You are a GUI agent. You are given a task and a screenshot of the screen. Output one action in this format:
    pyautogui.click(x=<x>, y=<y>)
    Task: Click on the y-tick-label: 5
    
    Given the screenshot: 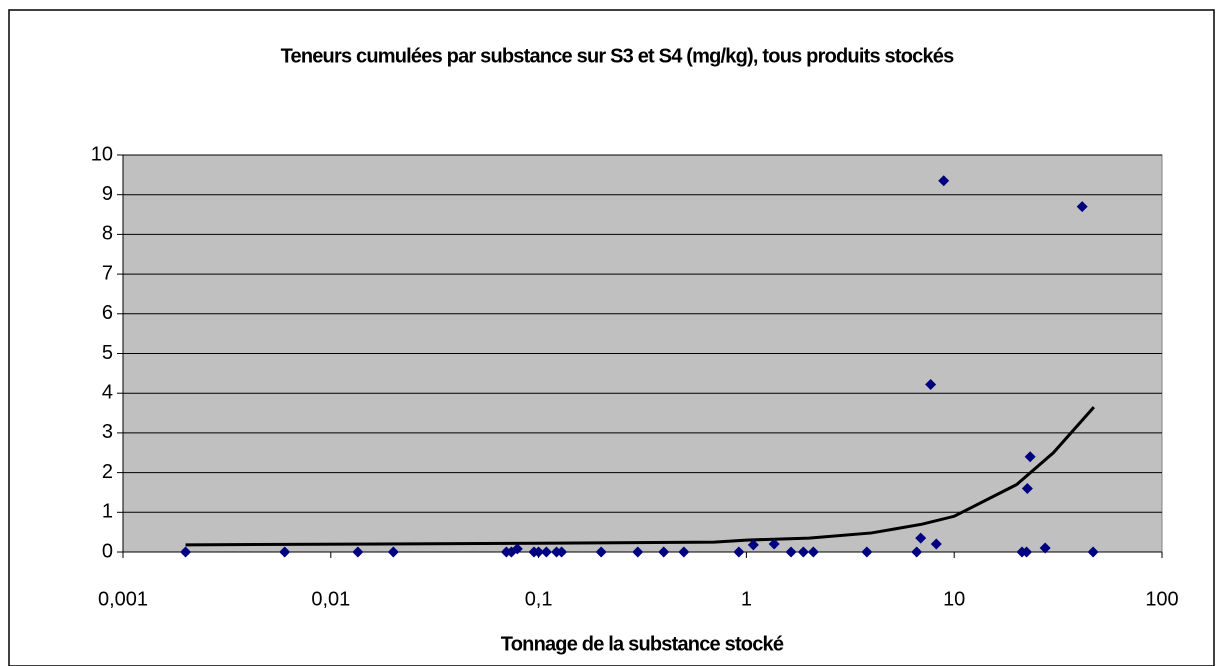 What is the action you would take?
    pyautogui.click(x=107, y=353)
    